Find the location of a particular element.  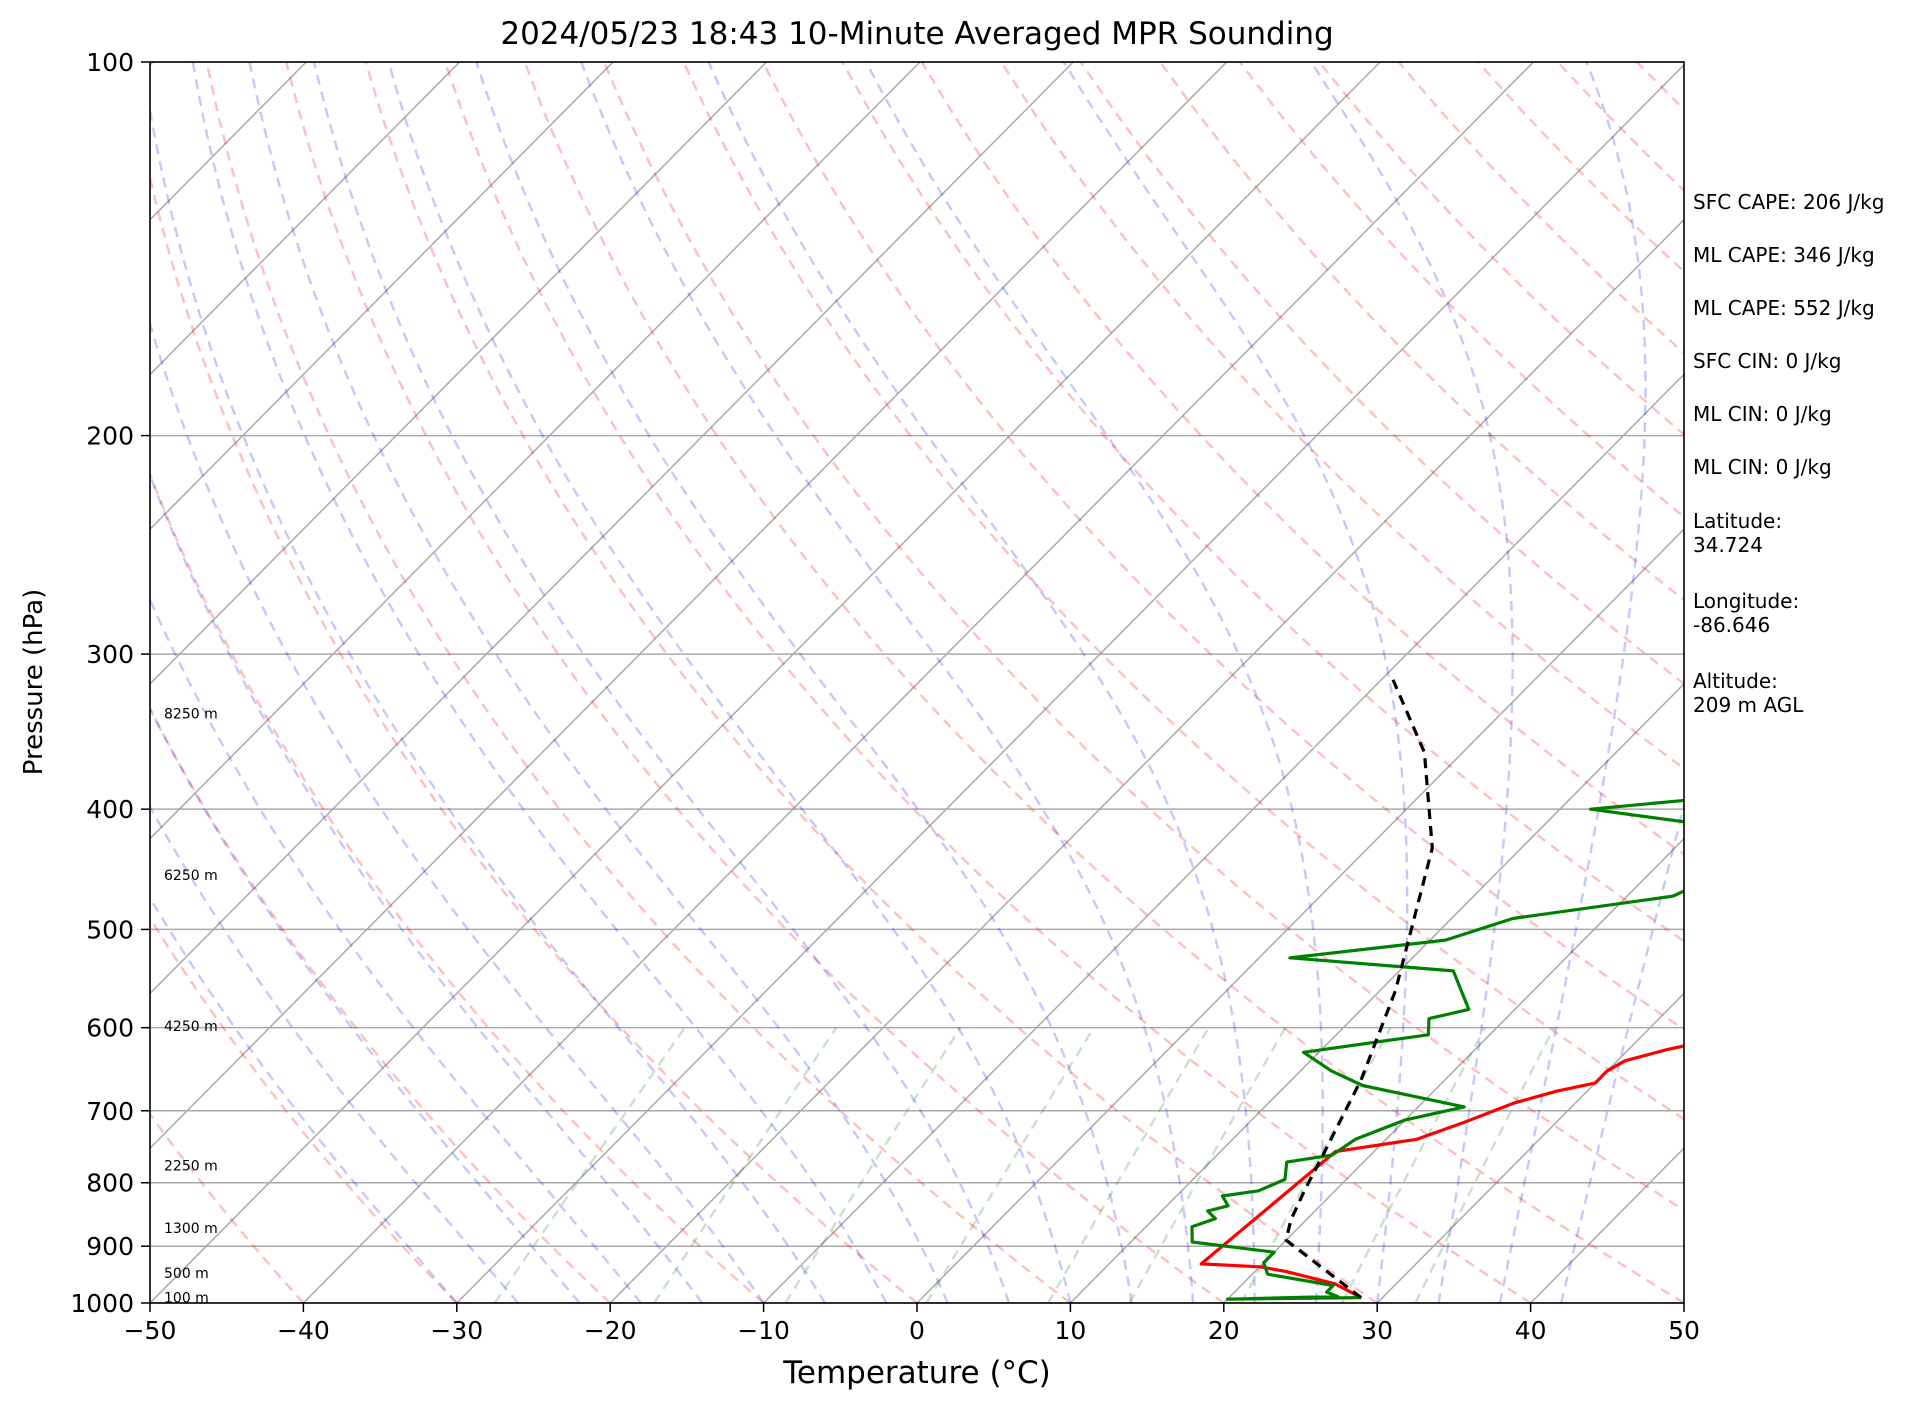

y-axis-label: Pressure (hPa) is located at coordinates (34, 682).